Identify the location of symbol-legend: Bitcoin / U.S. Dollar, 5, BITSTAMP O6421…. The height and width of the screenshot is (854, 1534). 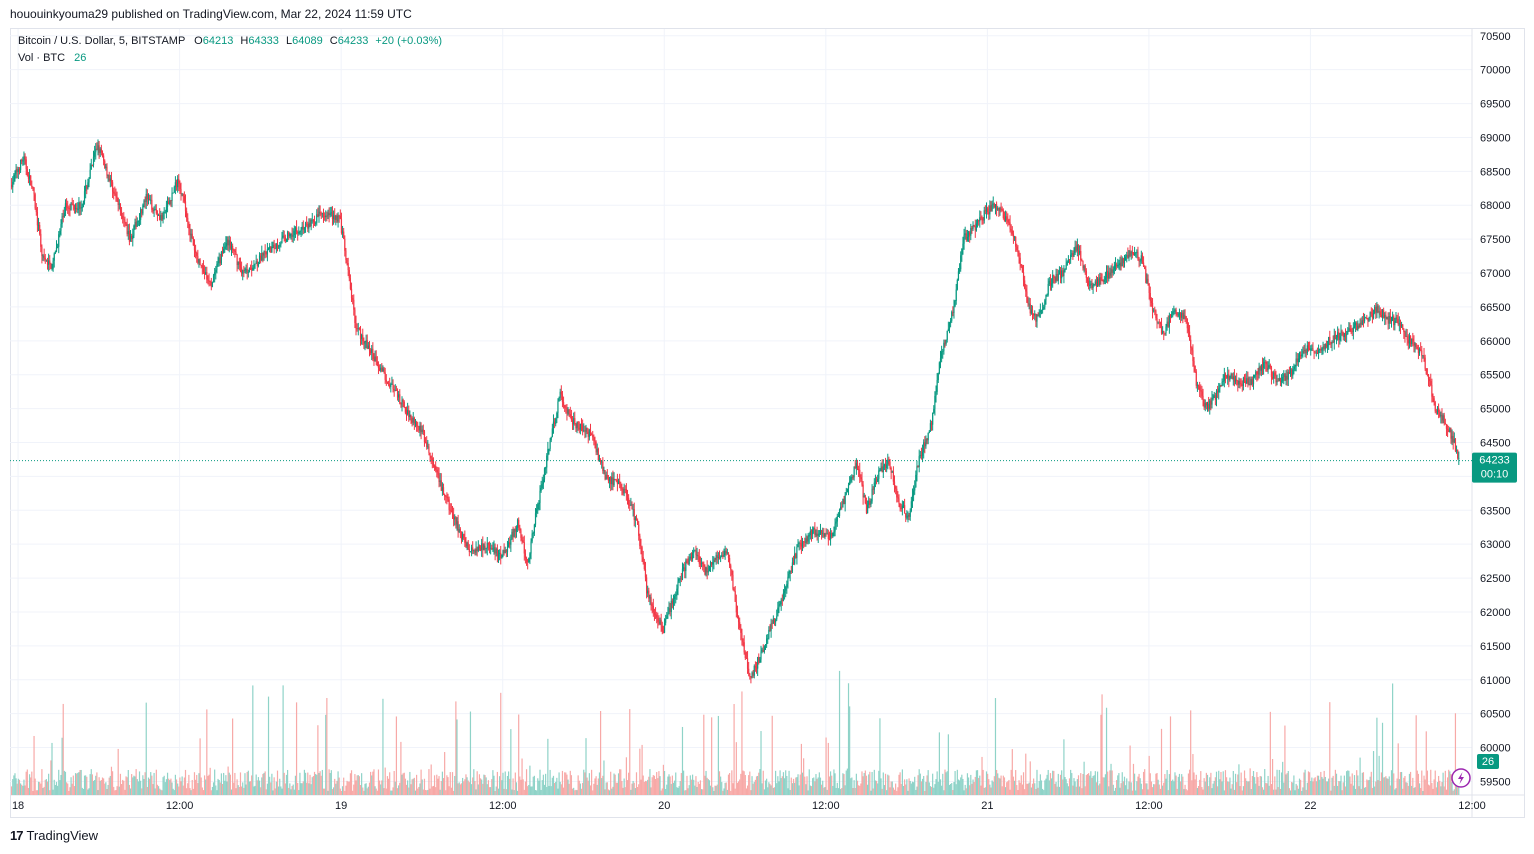
(230, 41).